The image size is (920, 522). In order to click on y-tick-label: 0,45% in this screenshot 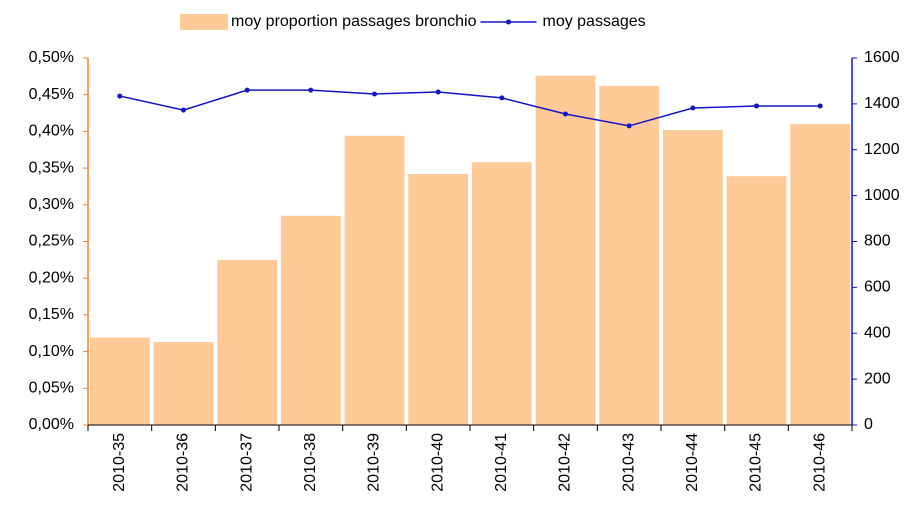, I will do `click(51, 94)`.